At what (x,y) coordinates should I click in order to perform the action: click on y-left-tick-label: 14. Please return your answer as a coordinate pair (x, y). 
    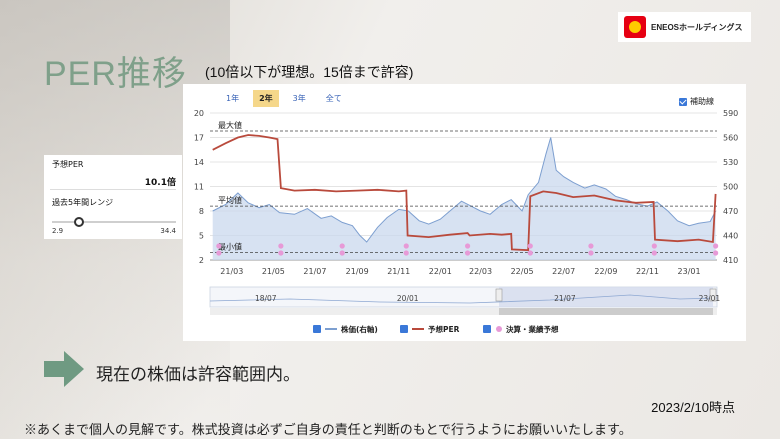
    Looking at the image, I should click on (199, 162).